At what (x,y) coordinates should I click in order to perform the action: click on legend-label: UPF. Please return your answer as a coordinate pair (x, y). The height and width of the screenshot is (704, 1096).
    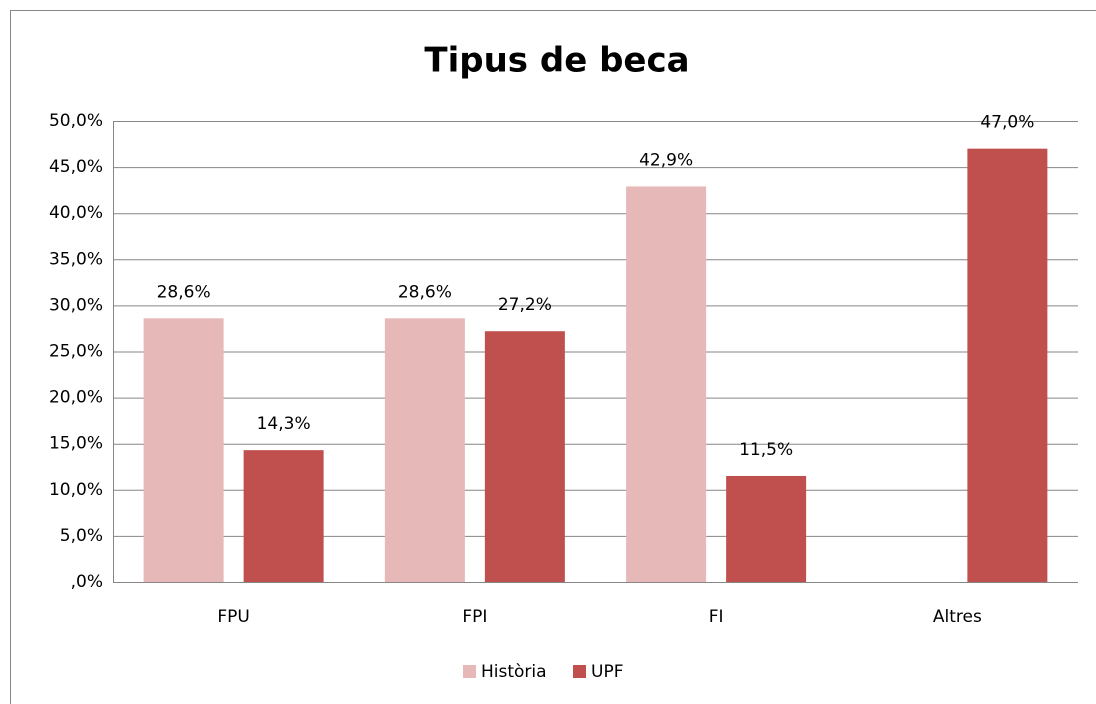
    Looking at the image, I should click on (607, 672).